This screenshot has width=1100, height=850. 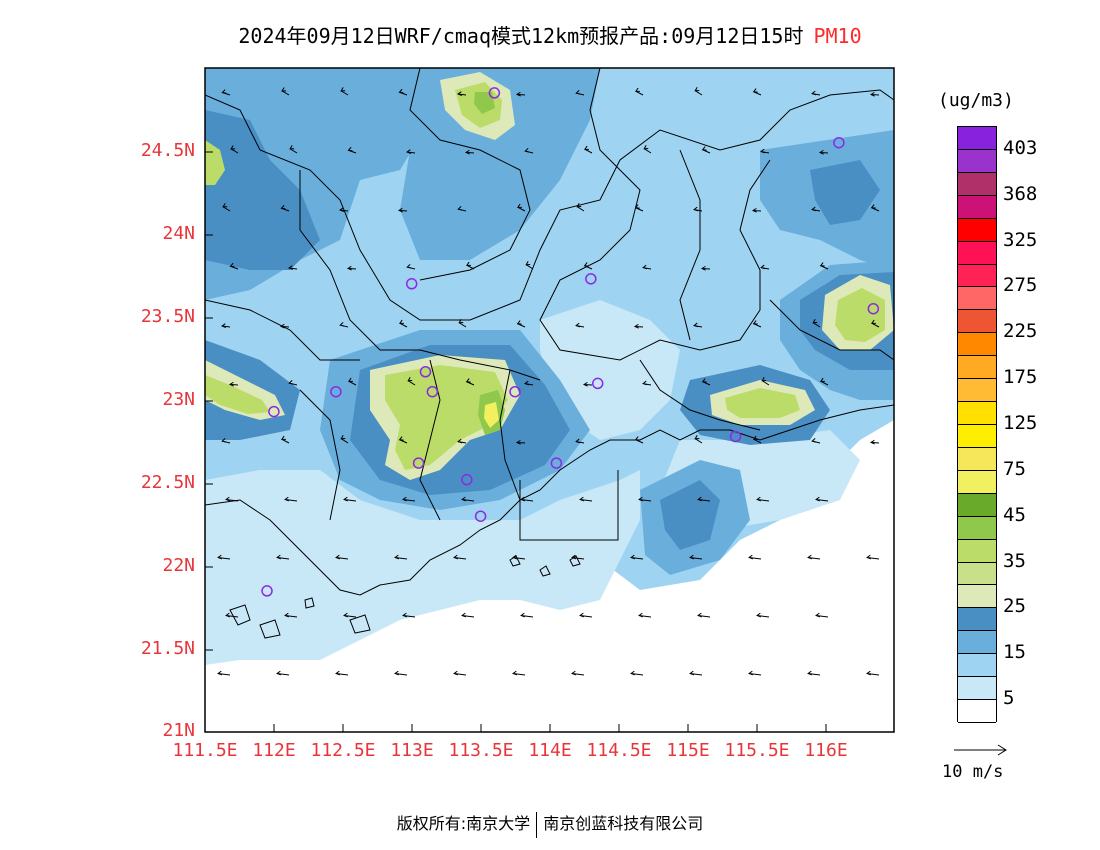 I want to click on west-edge-hotspot, so click(x=215, y=162).